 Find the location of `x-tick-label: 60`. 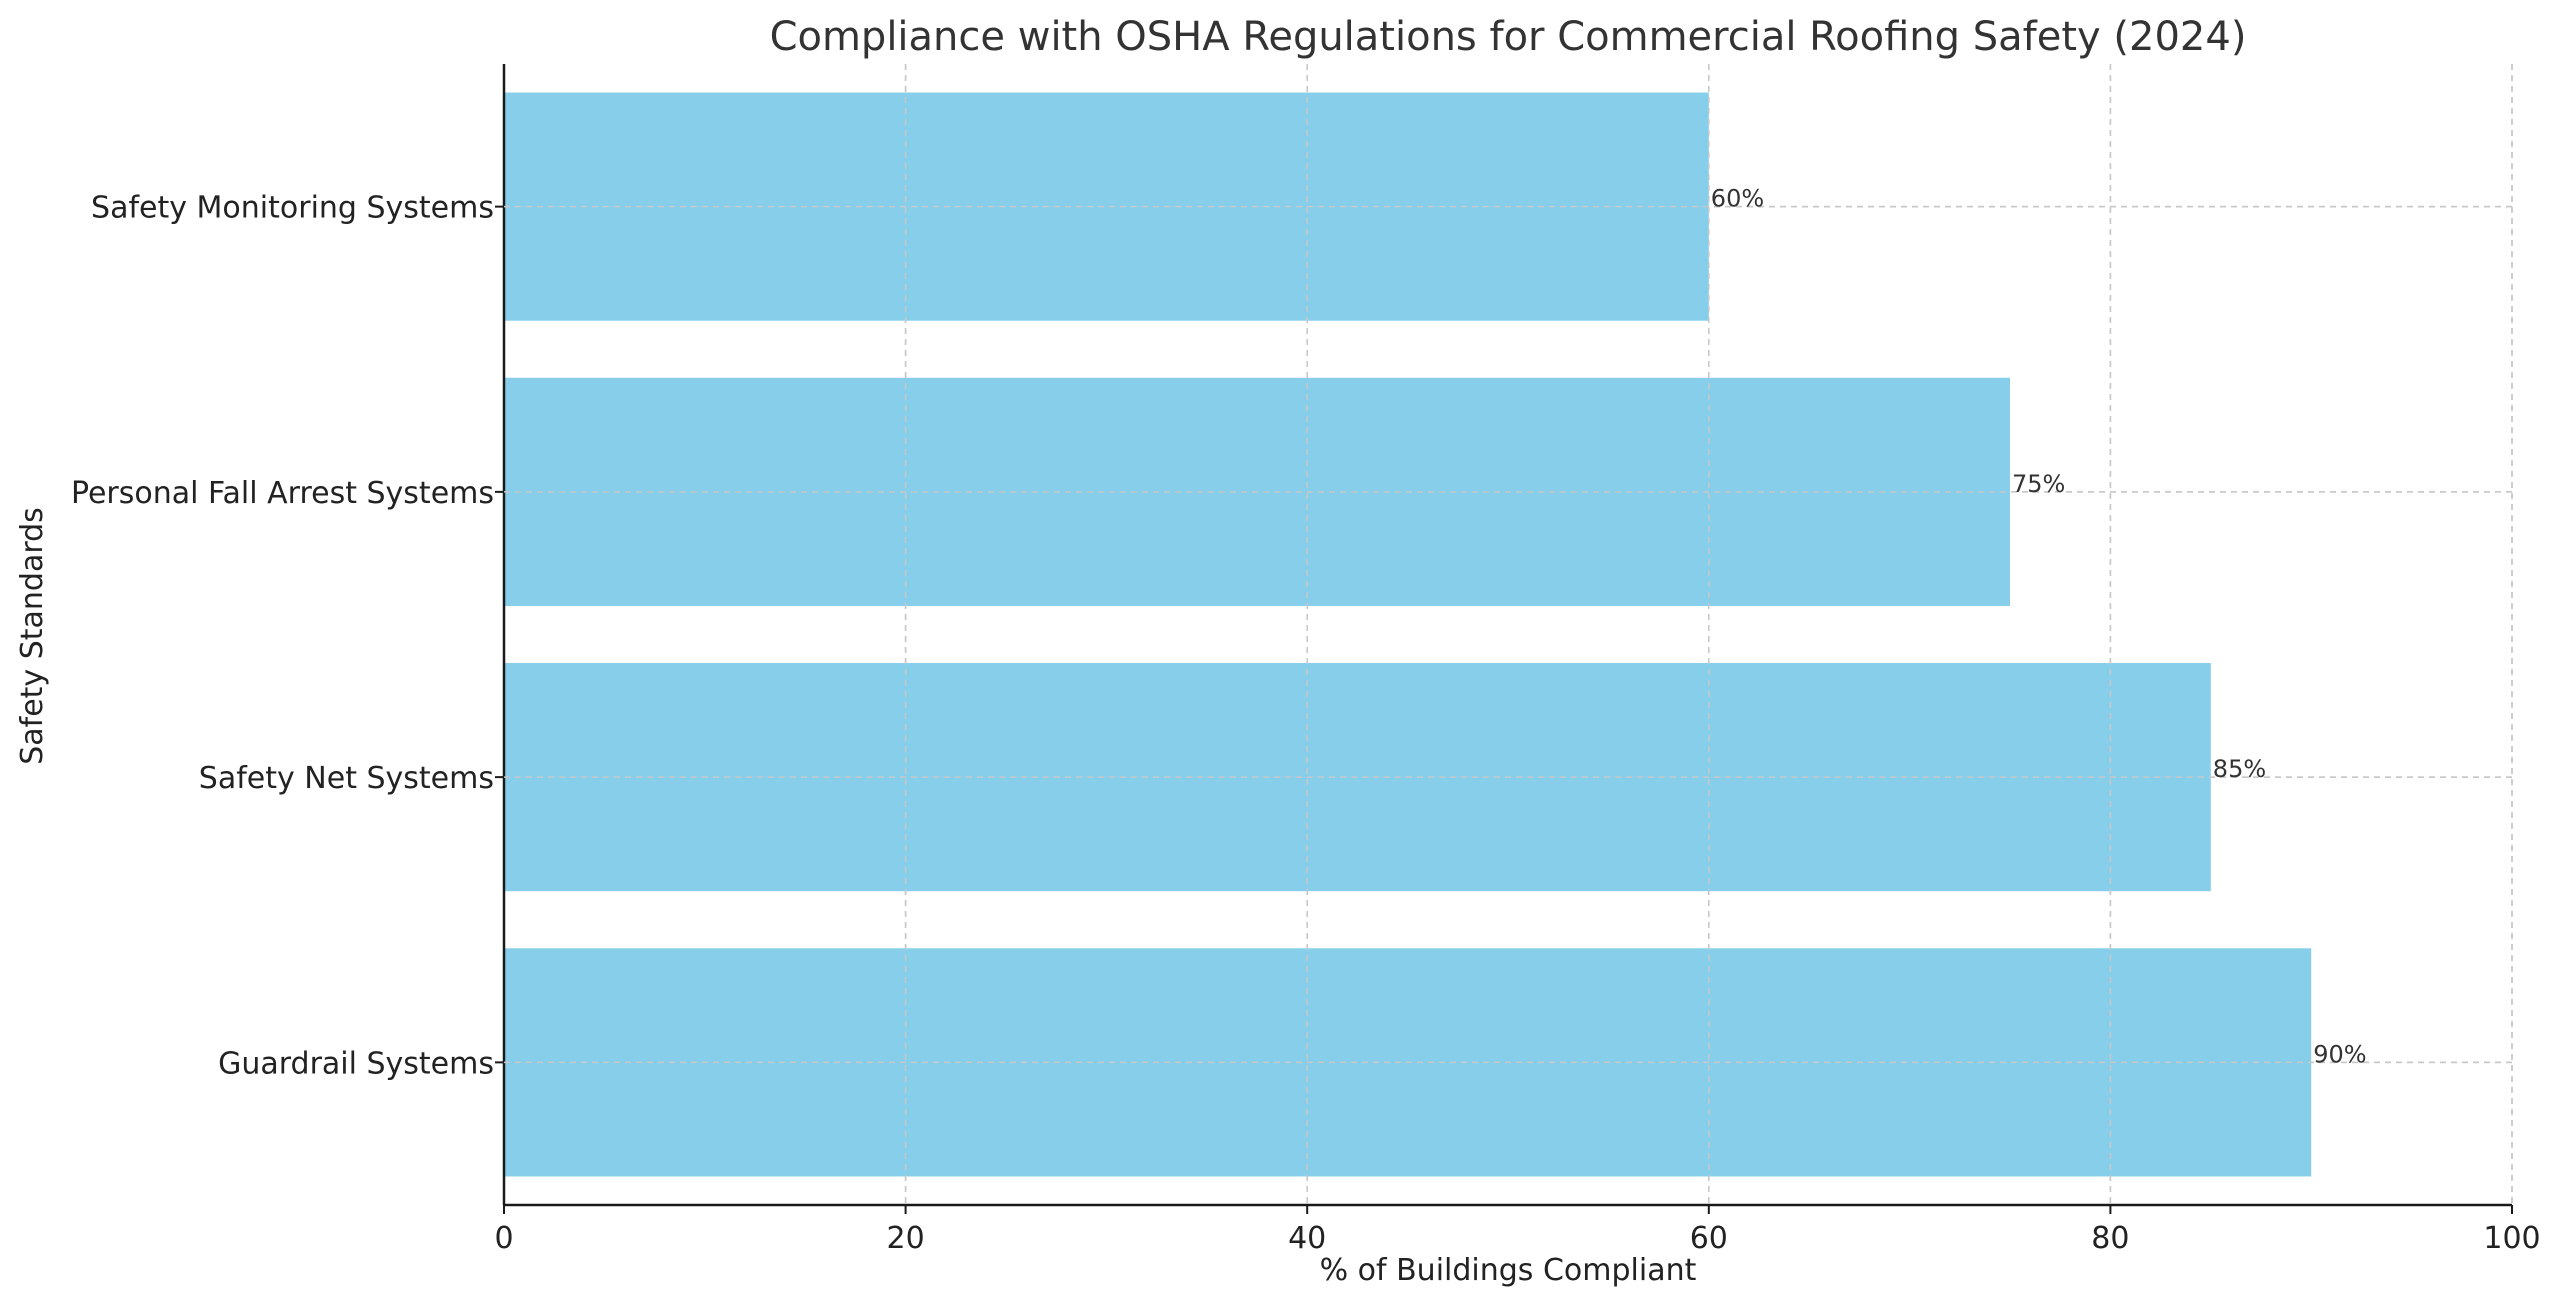

x-tick-label: 60 is located at coordinates (1709, 1238).